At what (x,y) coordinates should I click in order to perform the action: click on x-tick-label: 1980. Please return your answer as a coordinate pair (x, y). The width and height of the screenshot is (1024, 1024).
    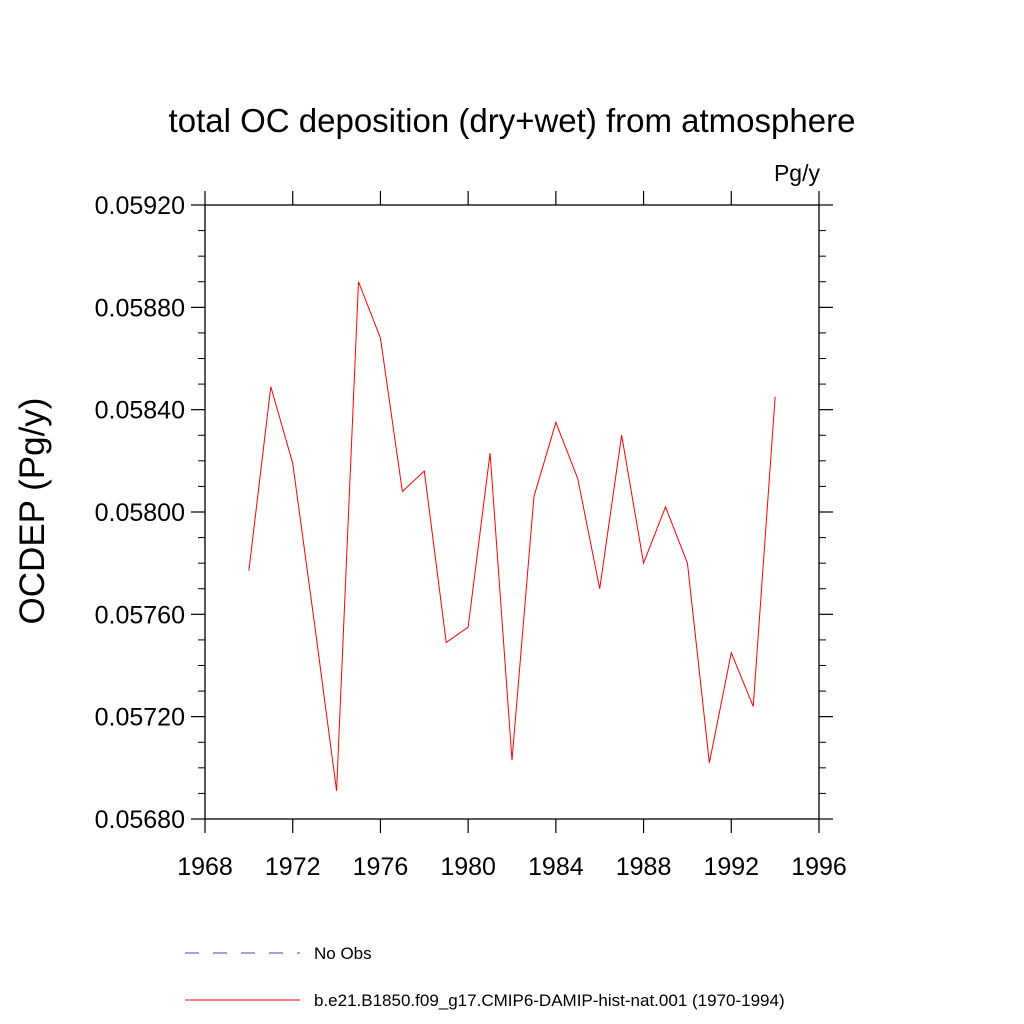
    Looking at the image, I should click on (468, 867).